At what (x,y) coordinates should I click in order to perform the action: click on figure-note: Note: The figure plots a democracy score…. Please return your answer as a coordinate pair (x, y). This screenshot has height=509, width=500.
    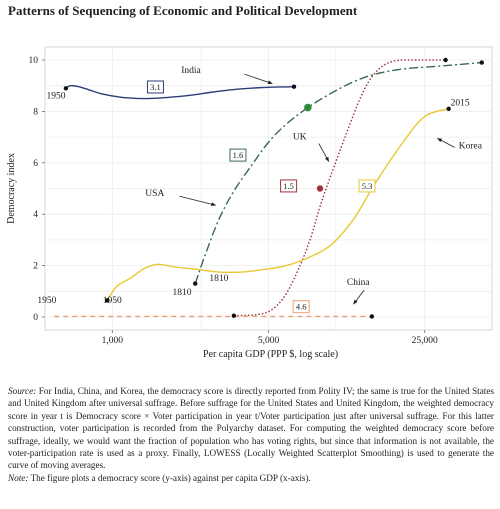
    Looking at the image, I should click on (251, 478).